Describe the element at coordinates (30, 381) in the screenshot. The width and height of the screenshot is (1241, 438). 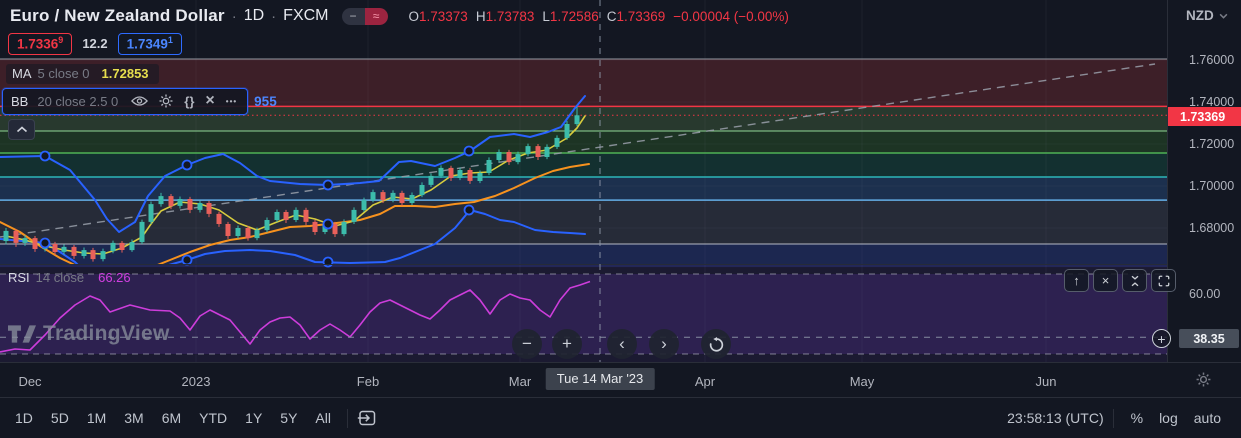
I see `time-axis-label: Dec` at that location.